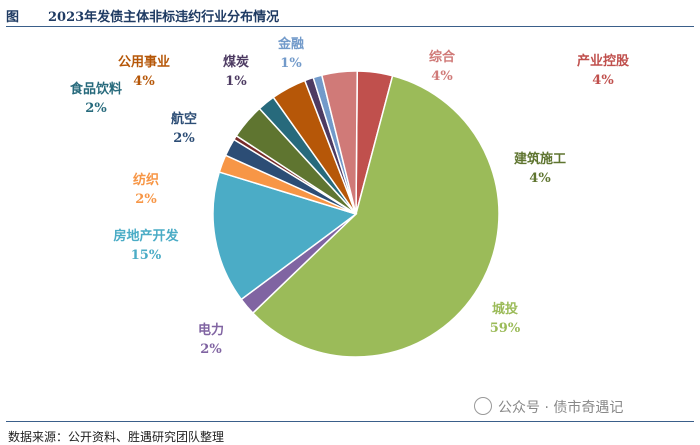 The image size is (700, 445). Describe the element at coordinates (442, 57) in the screenshot. I see `slice-label-name: 综合` at that location.